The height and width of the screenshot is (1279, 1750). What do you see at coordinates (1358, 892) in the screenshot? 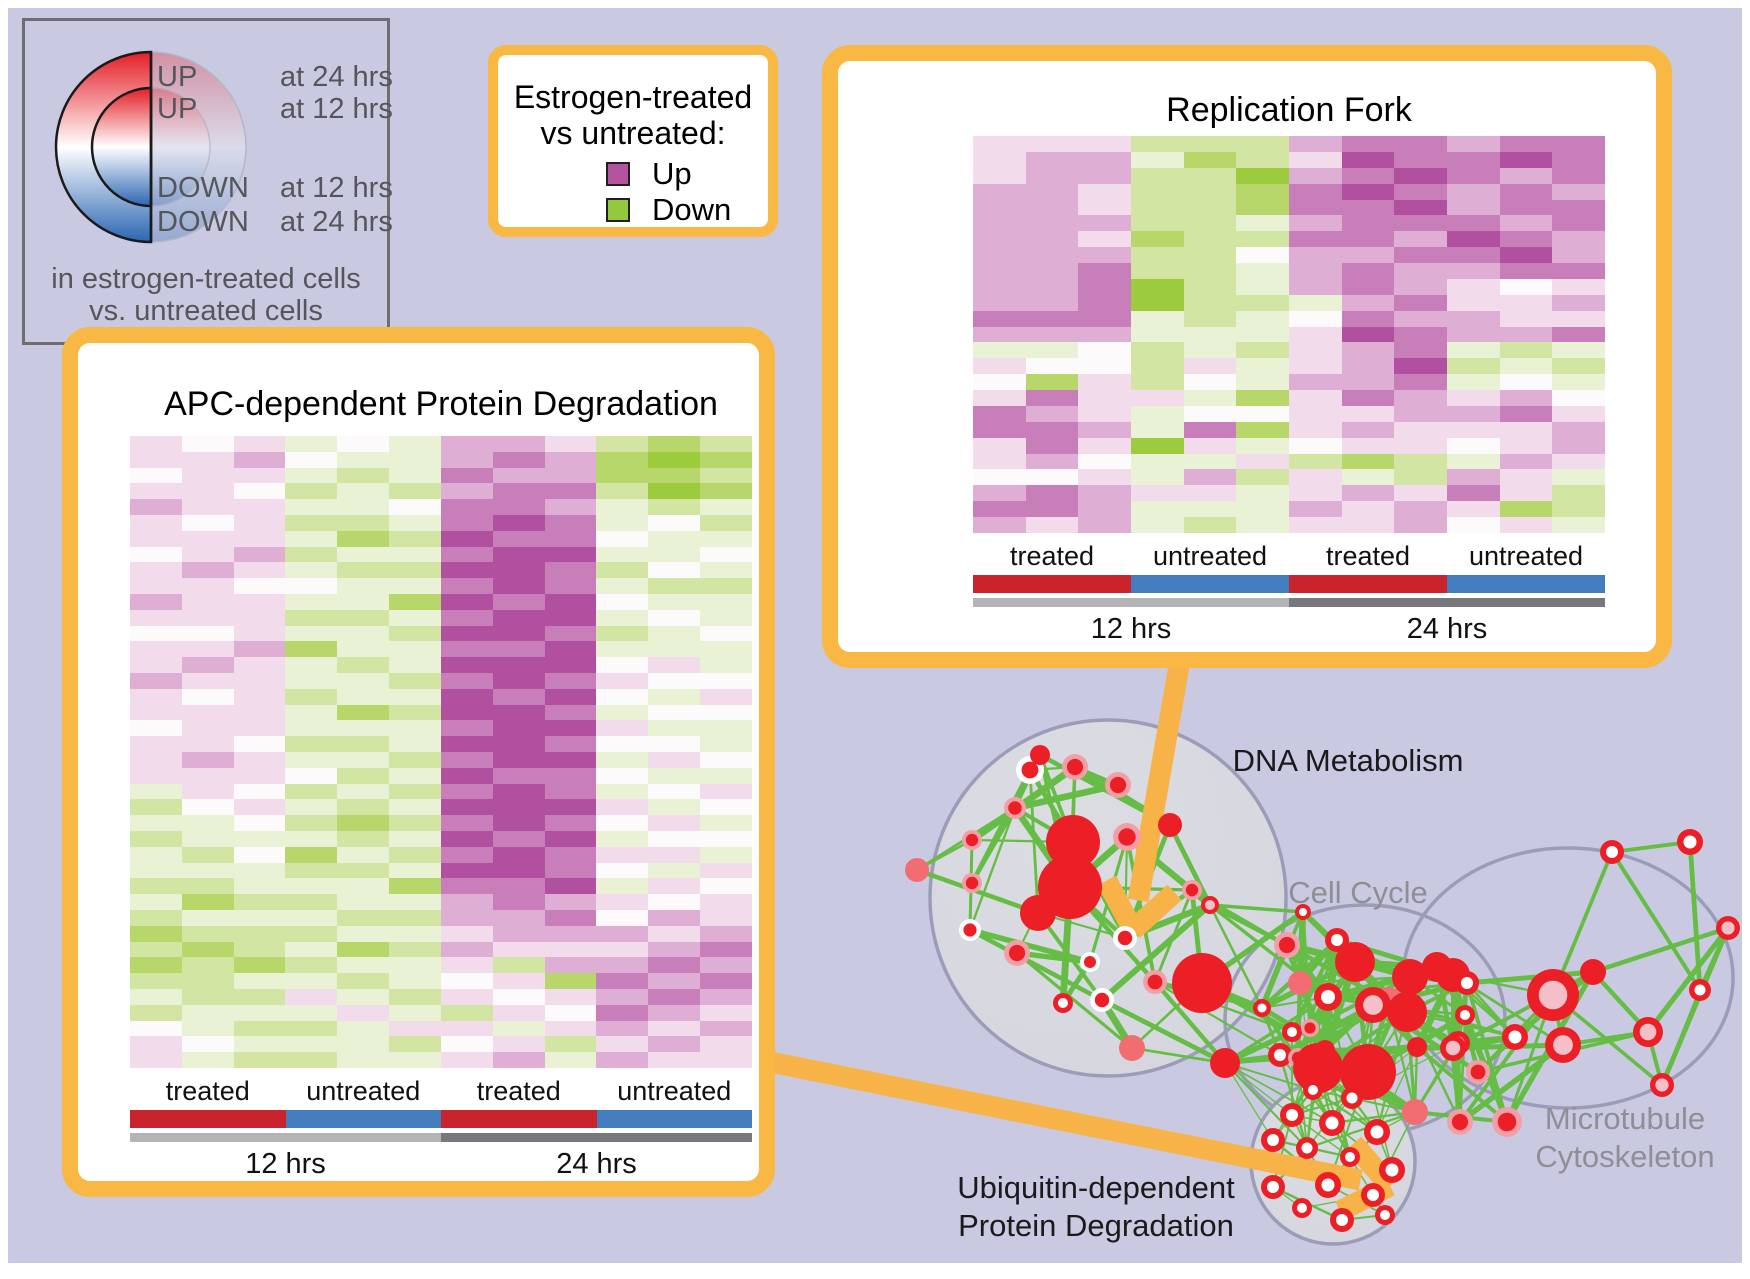
I see `cluster-label: Cell Cycle` at bounding box center [1358, 892].